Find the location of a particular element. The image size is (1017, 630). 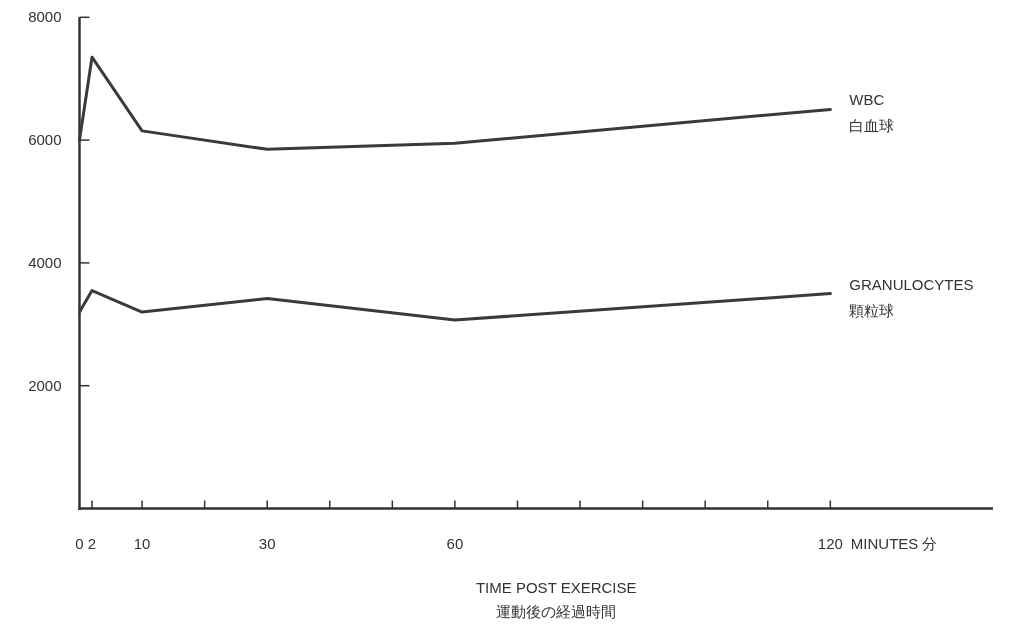

y-tick-label: 6000 is located at coordinates (45, 140).